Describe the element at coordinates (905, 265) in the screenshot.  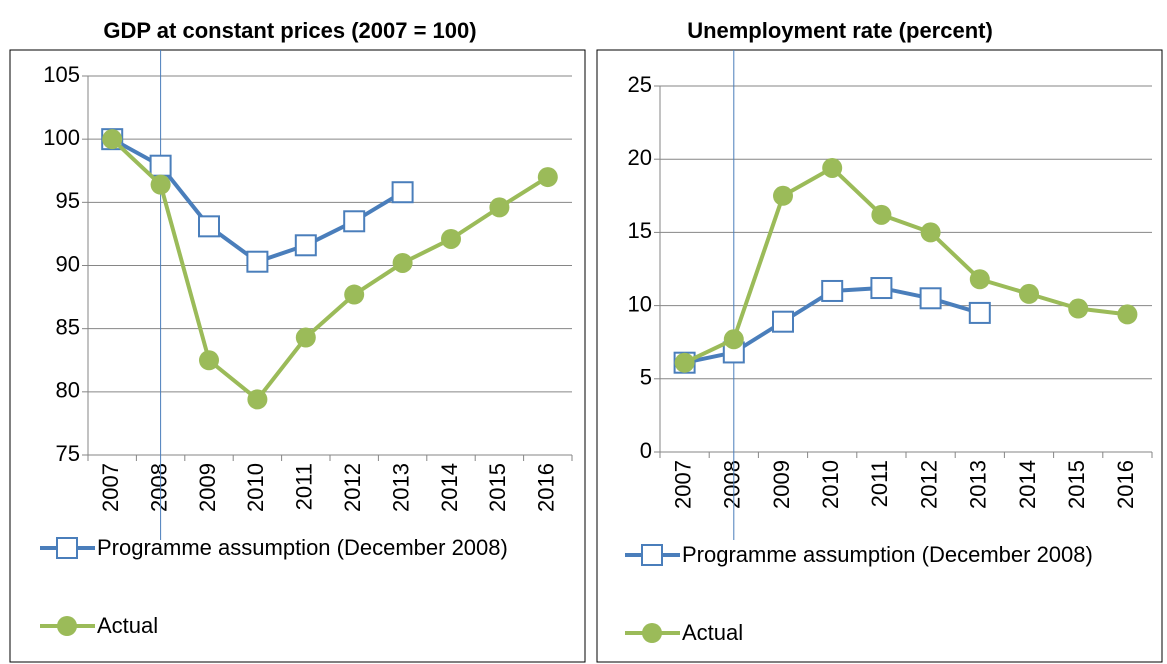
I see `series-line` at that location.